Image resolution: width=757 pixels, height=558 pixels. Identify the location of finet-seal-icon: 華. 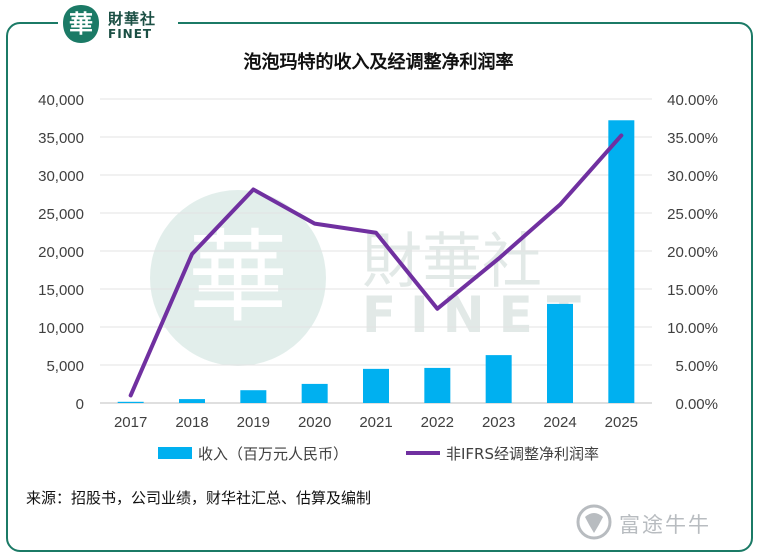
(81, 24).